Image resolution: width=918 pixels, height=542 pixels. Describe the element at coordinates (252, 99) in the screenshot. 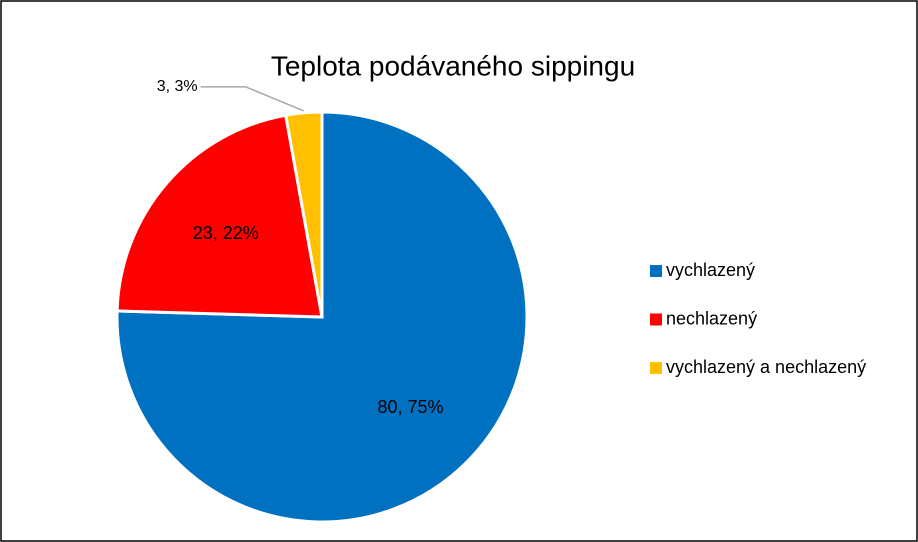

I see `leader-line` at that location.